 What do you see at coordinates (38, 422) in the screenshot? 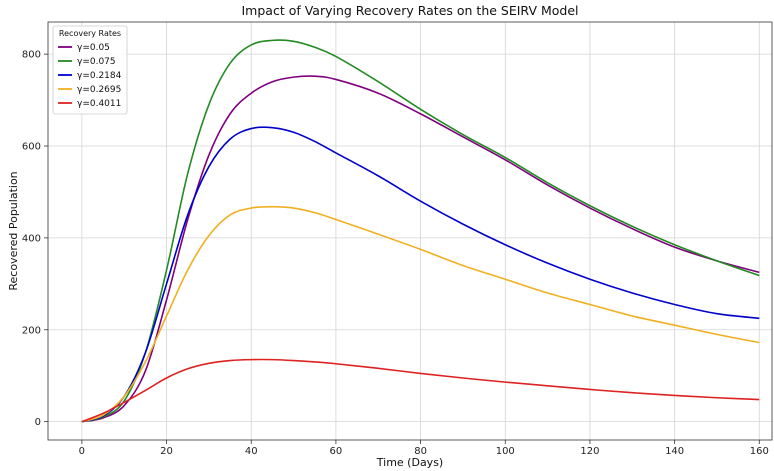
I see `y-tick-label: 0` at bounding box center [38, 422].